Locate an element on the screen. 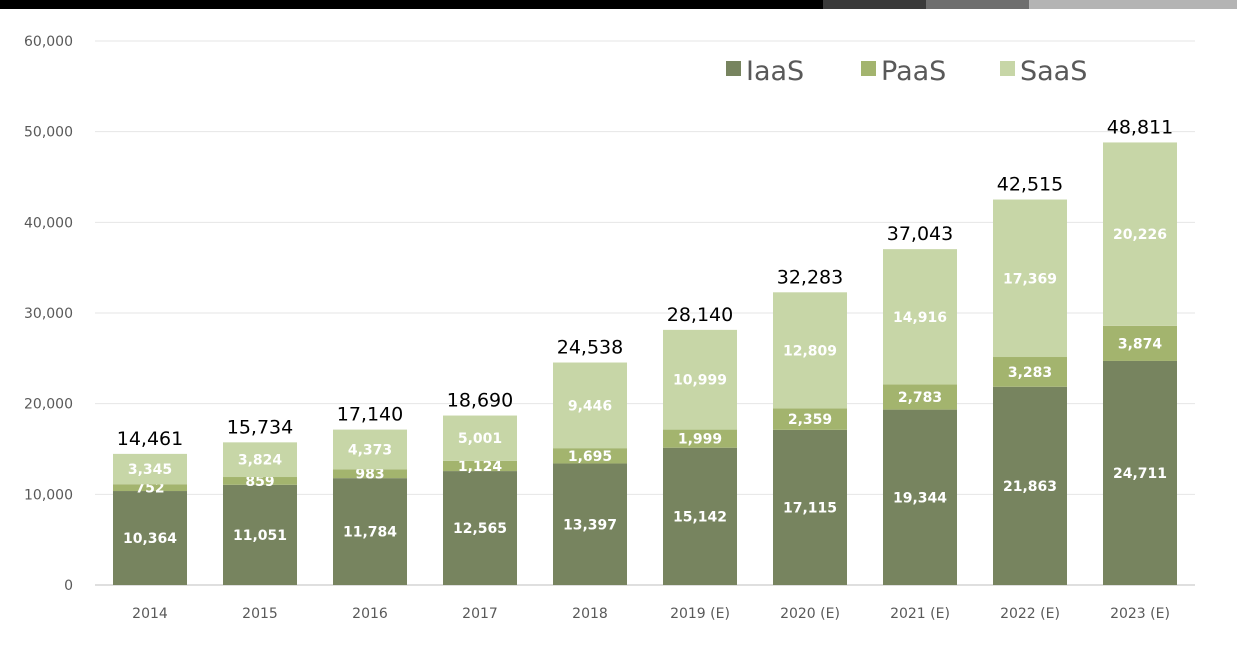  x-tick-label: 2018 is located at coordinates (590, 614).